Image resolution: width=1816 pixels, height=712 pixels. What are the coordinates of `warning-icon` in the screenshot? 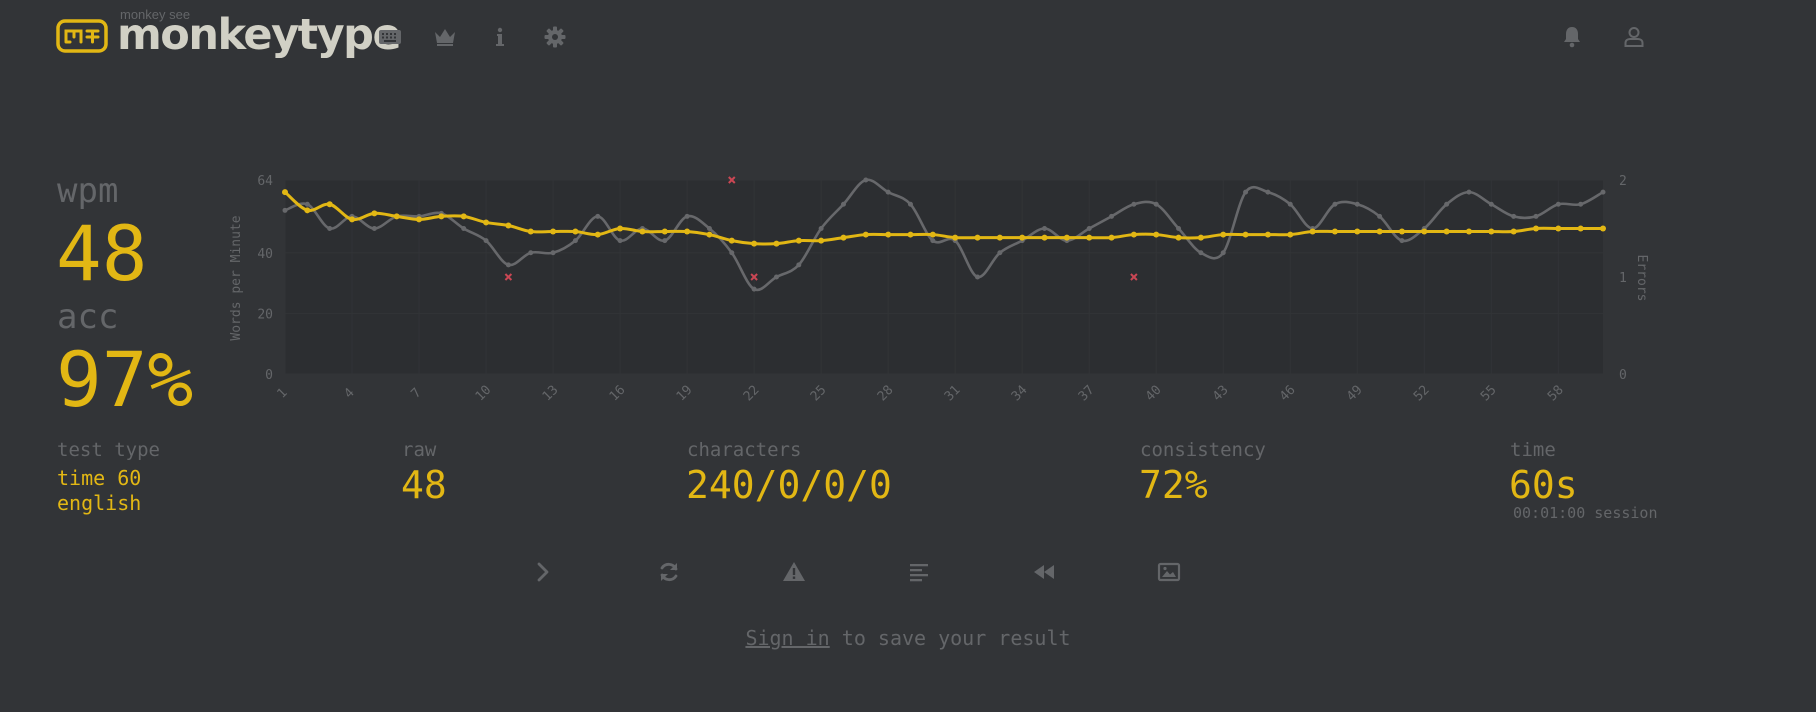 It's located at (794, 572).